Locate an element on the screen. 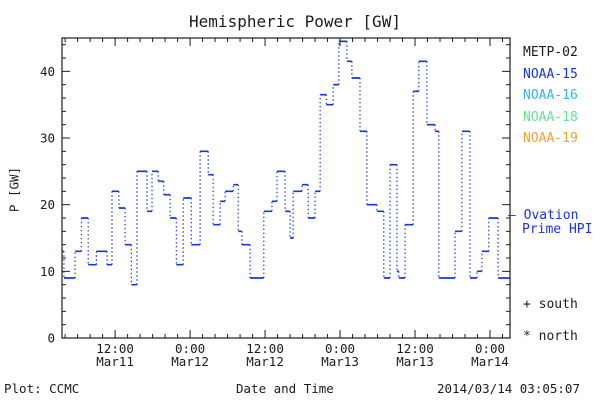 This screenshot has width=600, height=400. legend-item-noaa15: NOAA-15 is located at coordinates (550, 74).